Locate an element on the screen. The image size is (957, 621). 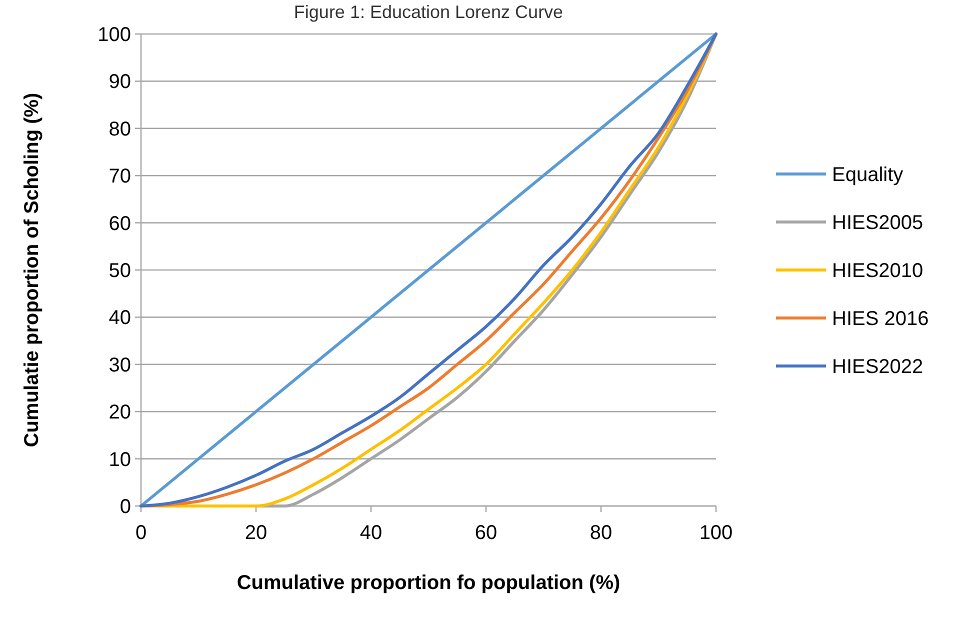
legend-label: HIES 2016 is located at coordinates (880, 319).